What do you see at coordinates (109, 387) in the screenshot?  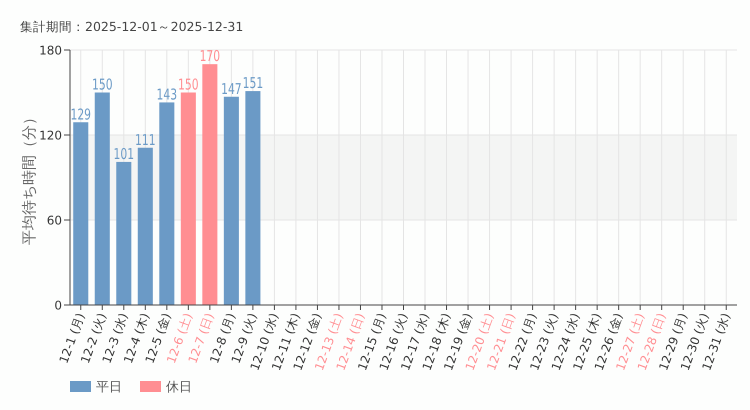 I see `legend-label: 平日` at bounding box center [109, 387].